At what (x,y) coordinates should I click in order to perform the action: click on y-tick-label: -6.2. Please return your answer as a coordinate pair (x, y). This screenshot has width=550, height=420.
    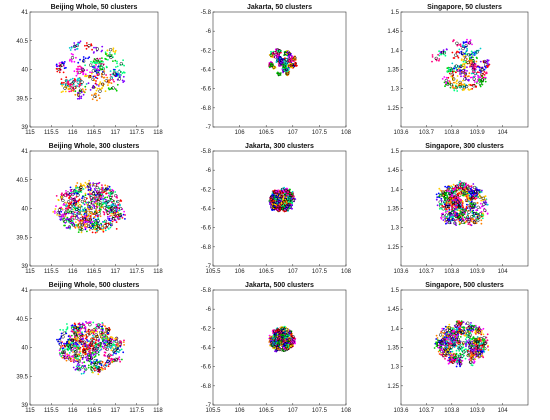
    Looking at the image, I should click on (206, 51).